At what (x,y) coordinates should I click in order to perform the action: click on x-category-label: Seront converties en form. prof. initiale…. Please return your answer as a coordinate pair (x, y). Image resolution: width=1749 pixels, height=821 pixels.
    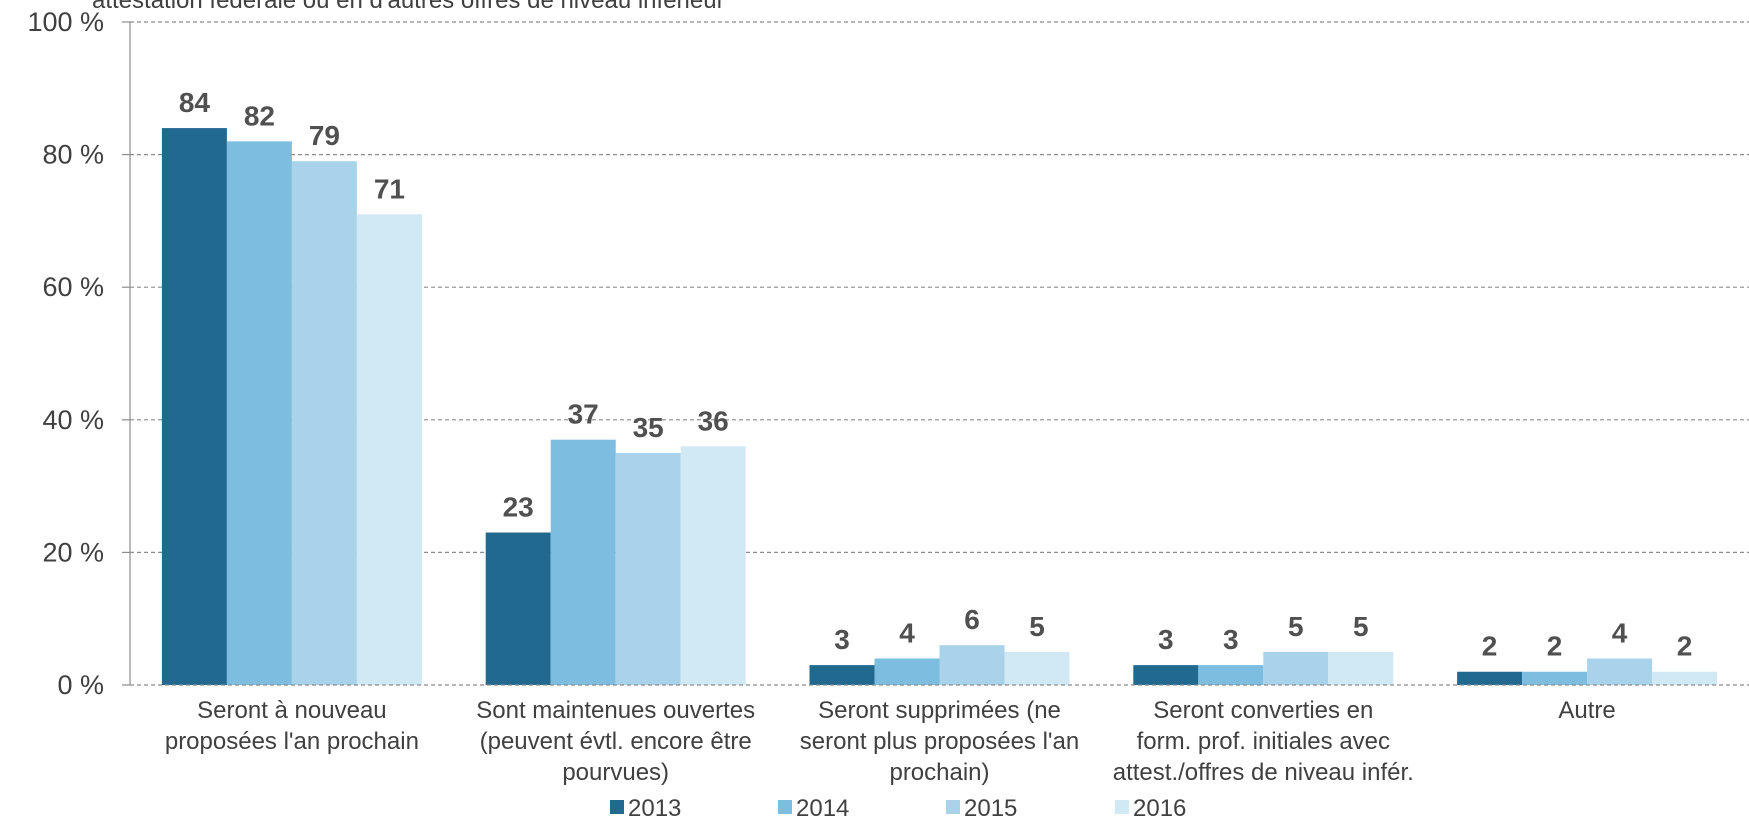
    Looking at the image, I should click on (1263, 741).